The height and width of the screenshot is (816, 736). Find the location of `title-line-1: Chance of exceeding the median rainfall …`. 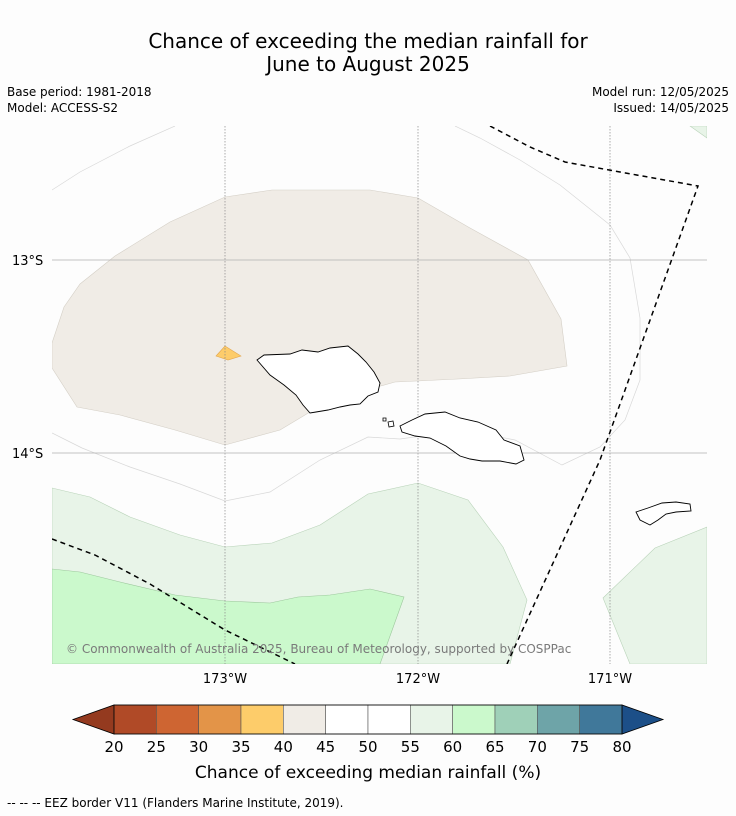

title-line-1: Chance of exceeding the median rainfall … is located at coordinates (368, 41).